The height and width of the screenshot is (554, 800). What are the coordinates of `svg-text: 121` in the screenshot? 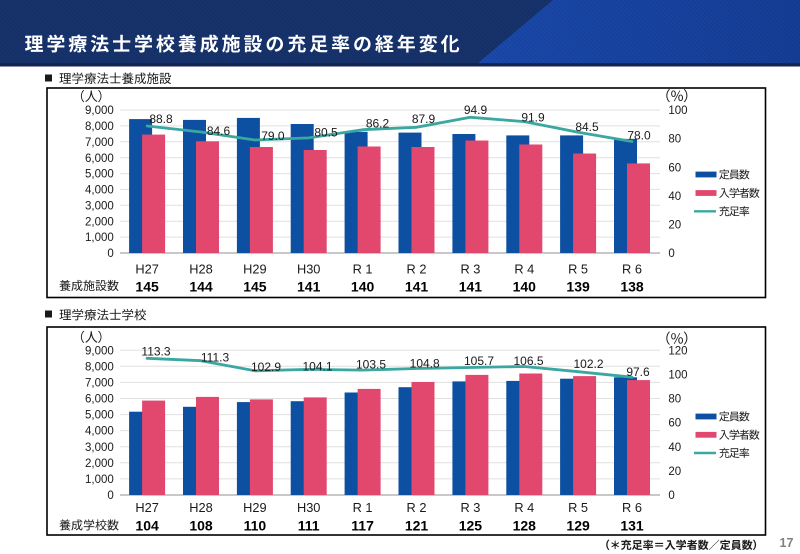 It's located at (417, 526).